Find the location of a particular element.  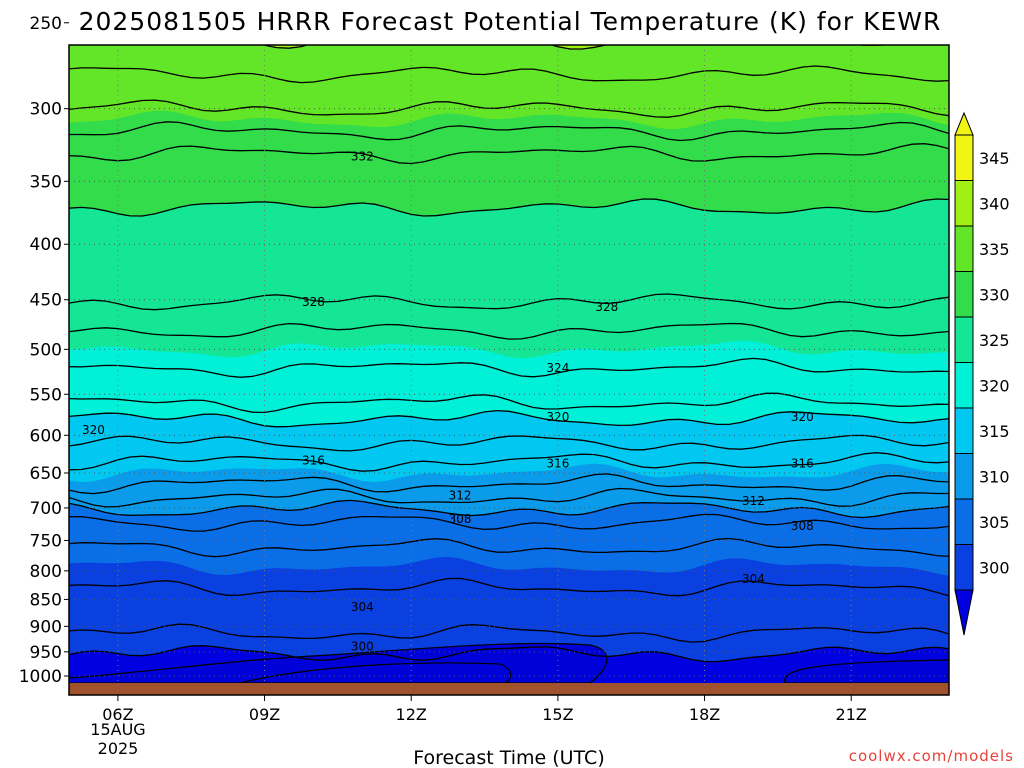

pocket-inner is located at coordinates (375, 673).